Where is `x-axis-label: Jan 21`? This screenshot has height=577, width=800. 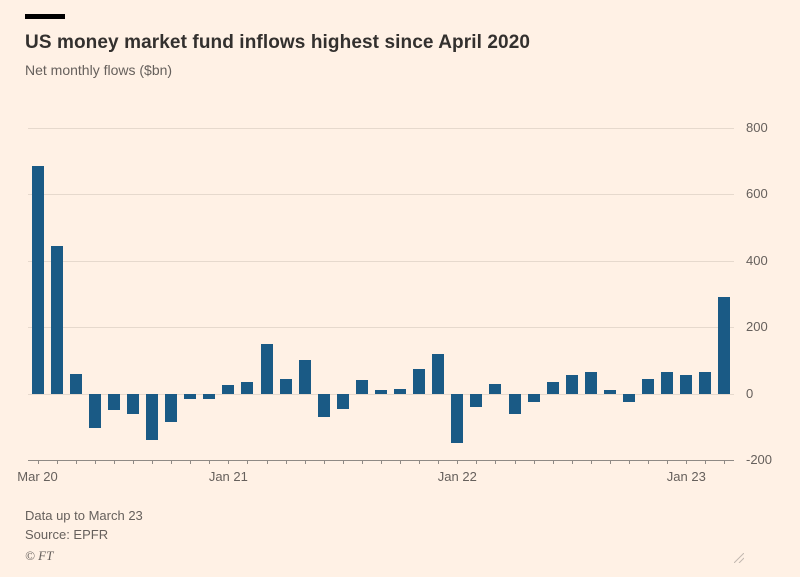
x-axis-label: Jan 21 is located at coordinates (228, 476).